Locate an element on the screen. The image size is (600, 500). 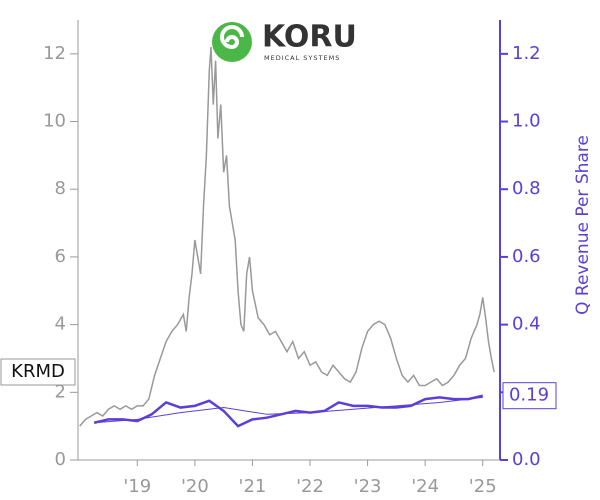
y2-tick-label: 1.2 is located at coordinates (526, 53).